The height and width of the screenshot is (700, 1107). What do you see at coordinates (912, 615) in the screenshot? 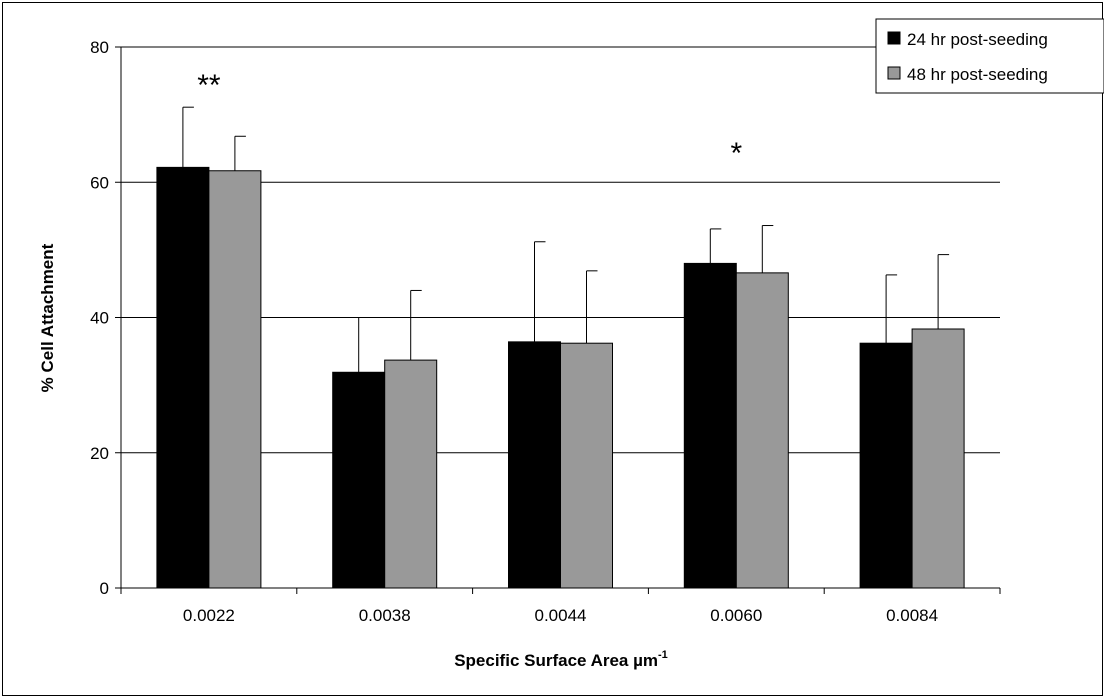
I see `x-tick-label: 0.0084` at bounding box center [912, 615].